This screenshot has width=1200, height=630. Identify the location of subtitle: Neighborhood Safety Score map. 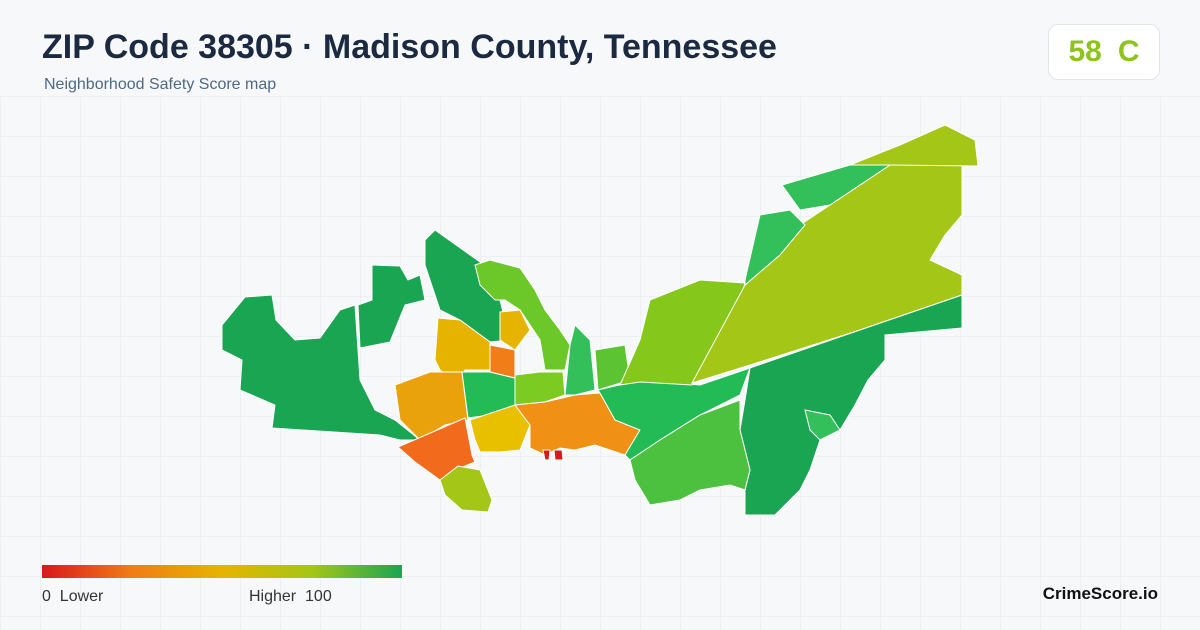
(160, 84).